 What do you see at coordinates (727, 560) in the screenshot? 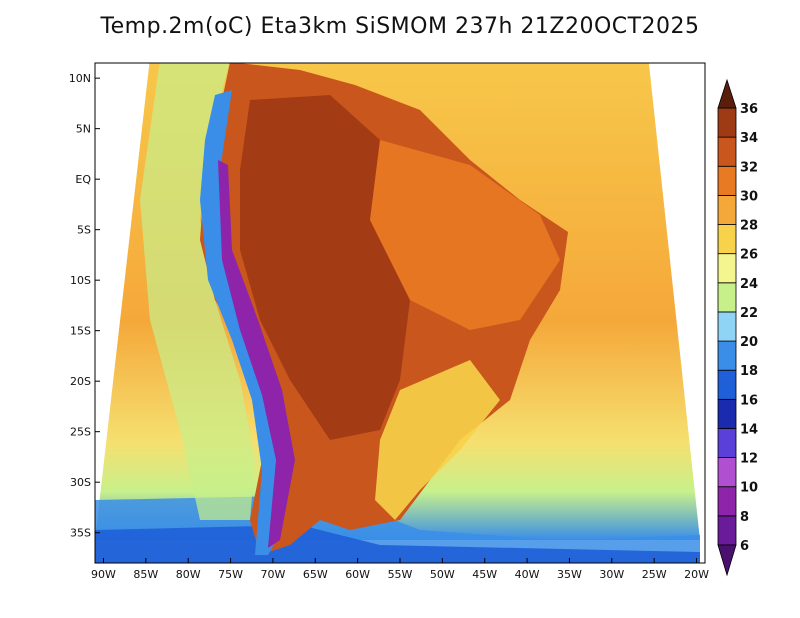
I see `colorbar-lower-triangle` at bounding box center [727, 560].